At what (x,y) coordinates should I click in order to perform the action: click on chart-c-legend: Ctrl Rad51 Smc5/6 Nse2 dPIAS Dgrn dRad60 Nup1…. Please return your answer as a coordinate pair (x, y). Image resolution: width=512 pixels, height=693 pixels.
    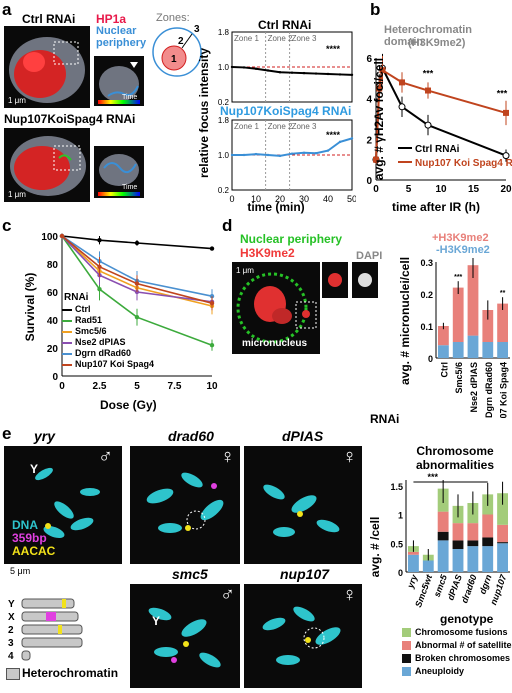
    Looking at the image, I should click on (108, 337).